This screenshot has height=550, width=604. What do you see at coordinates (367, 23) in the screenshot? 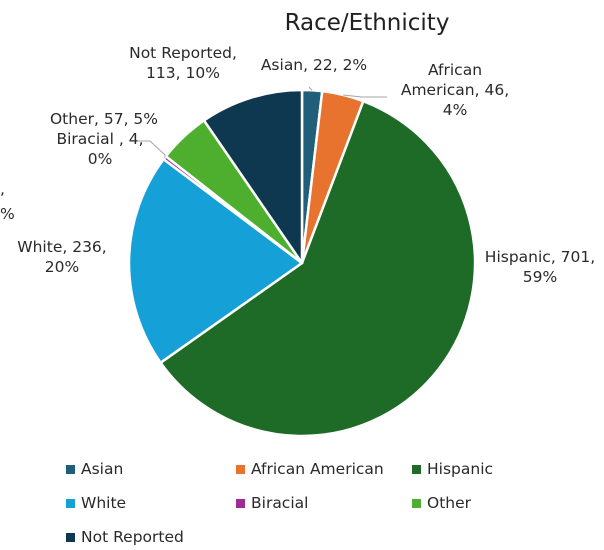
I see `chart-title: Race/Ethnicity` at bounding box center [367, 23].